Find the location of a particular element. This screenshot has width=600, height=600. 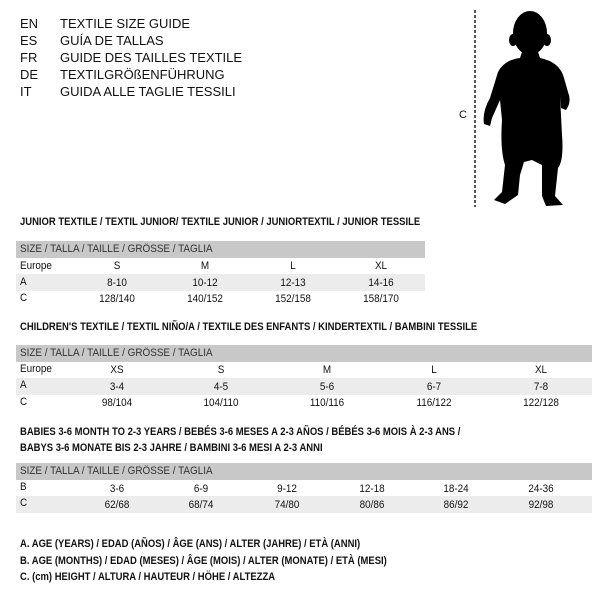

table-cell: 6-9 is located at coordinates (201, 489).